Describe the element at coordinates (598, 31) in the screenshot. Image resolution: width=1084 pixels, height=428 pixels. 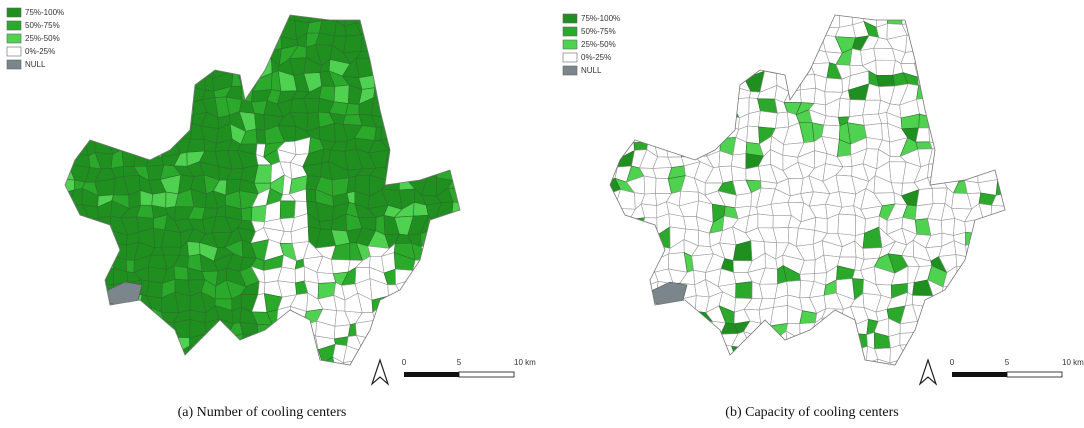
I see `legend-label: 50%-75%` at that location.